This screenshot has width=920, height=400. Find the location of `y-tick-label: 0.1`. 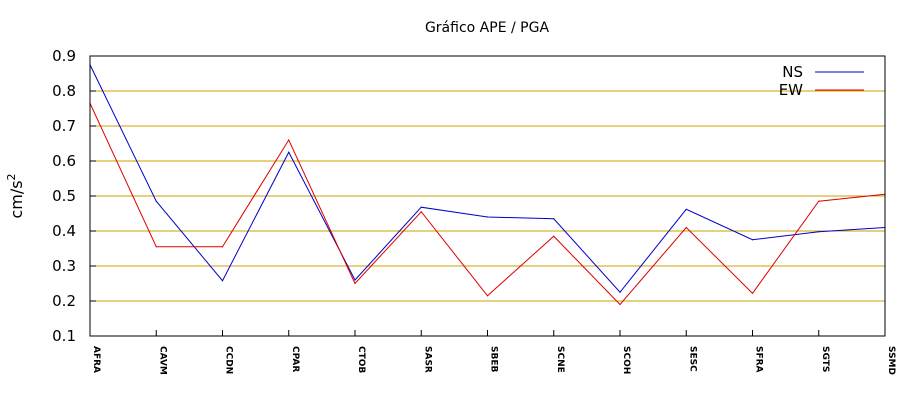

y-tick-label: 0.1 is located at coordinates (64, 336).